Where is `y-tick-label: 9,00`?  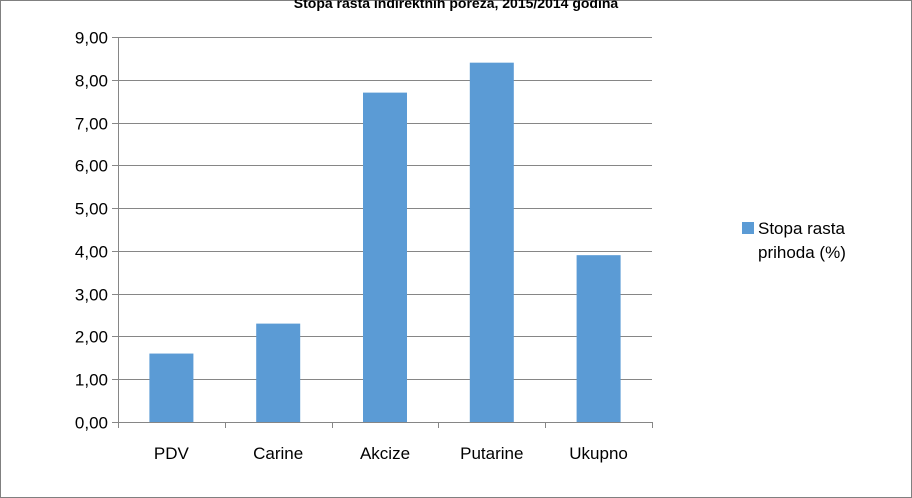 y-tick-label: 9,00 is located at coordinates (91, 38).